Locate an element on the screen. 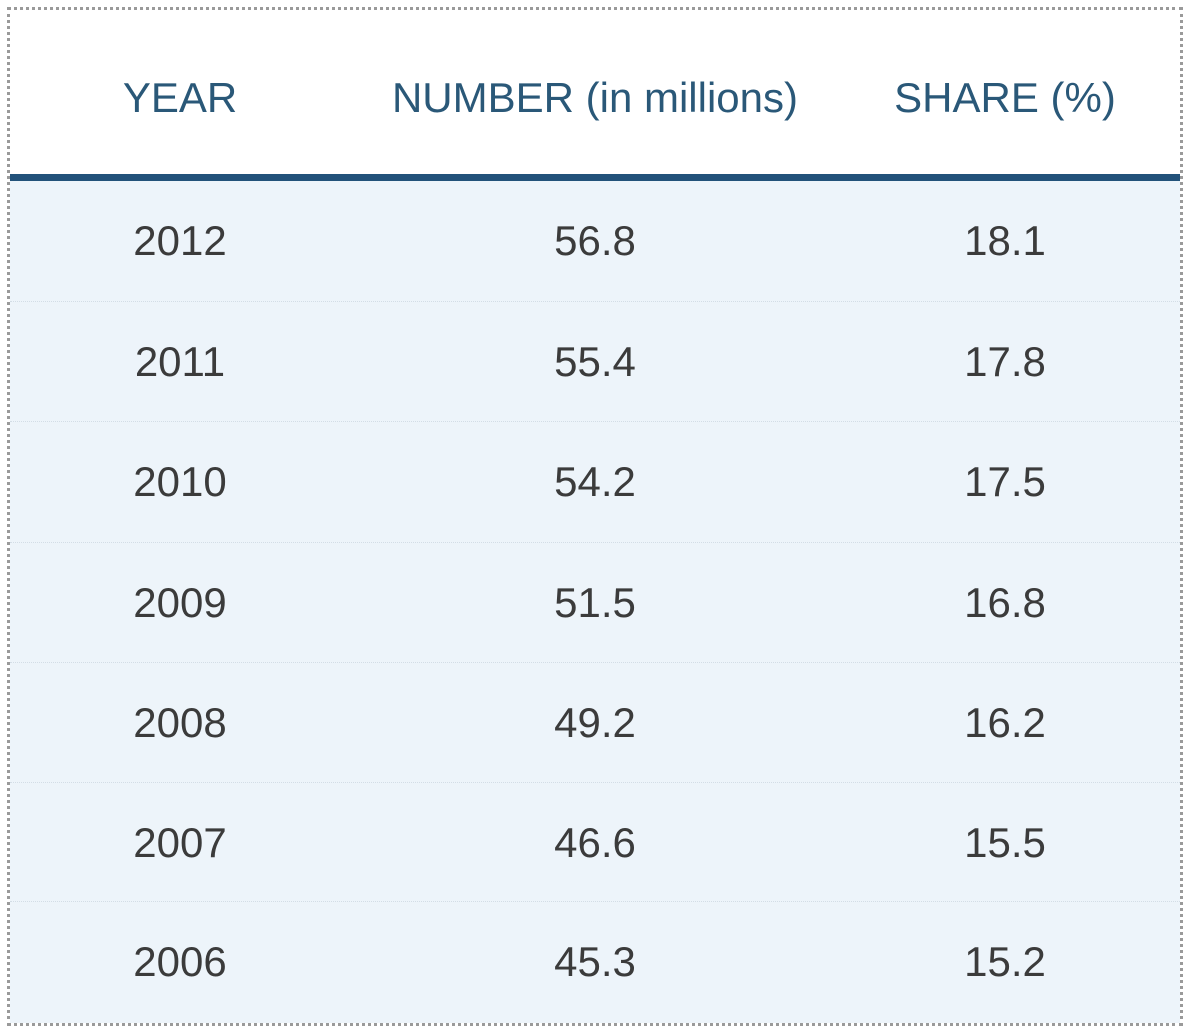 The image size is (1188, 1029). cell-number: 56.8 is located at coordinates (595, 240).